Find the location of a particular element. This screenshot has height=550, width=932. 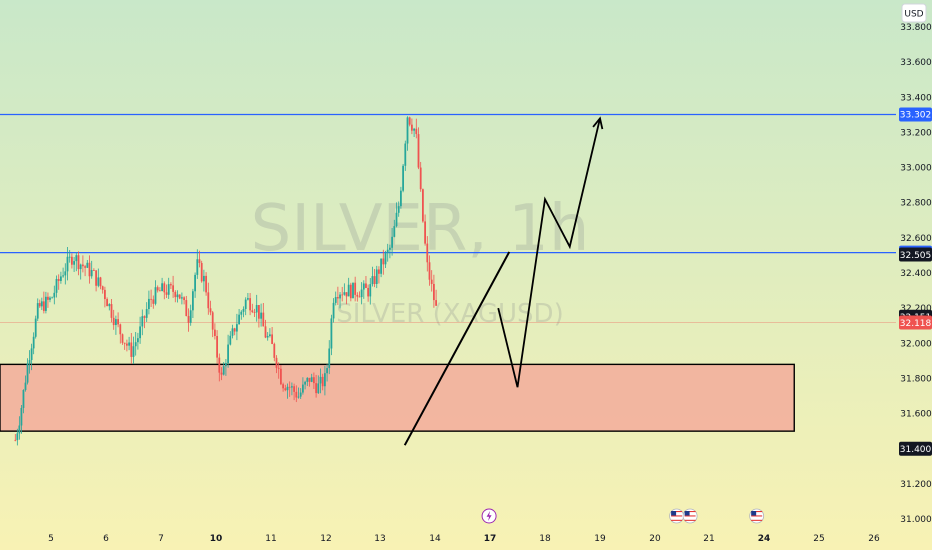

x-tick-label: 6 is located at coordinates (106, 539).